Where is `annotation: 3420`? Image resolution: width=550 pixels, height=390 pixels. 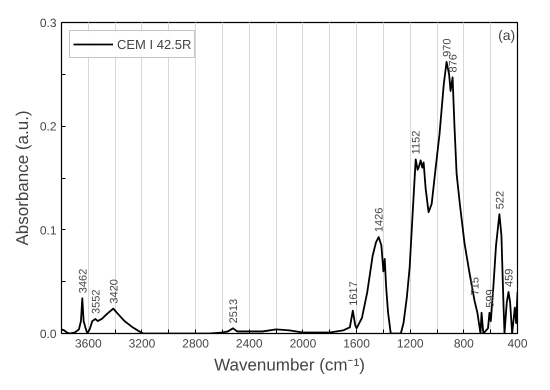 annotation: 3420 is located at coordinates (114, 291).